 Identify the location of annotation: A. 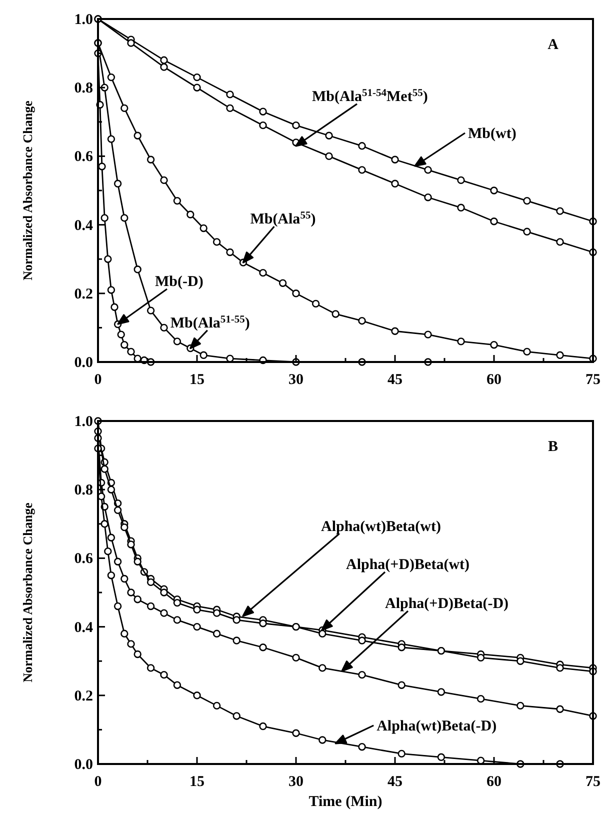
(553, 45).